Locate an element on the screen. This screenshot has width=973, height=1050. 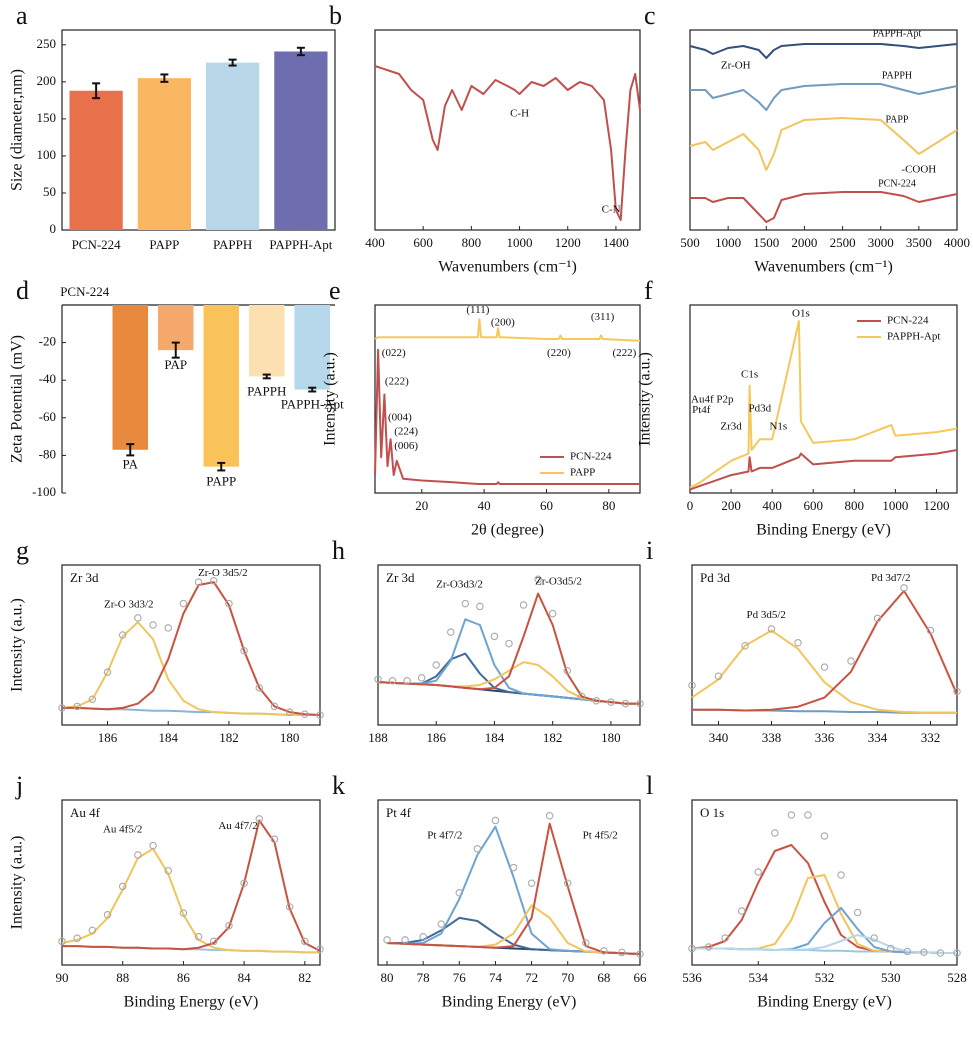
x-tick-label: 534 is located at coordinates (759, 977).